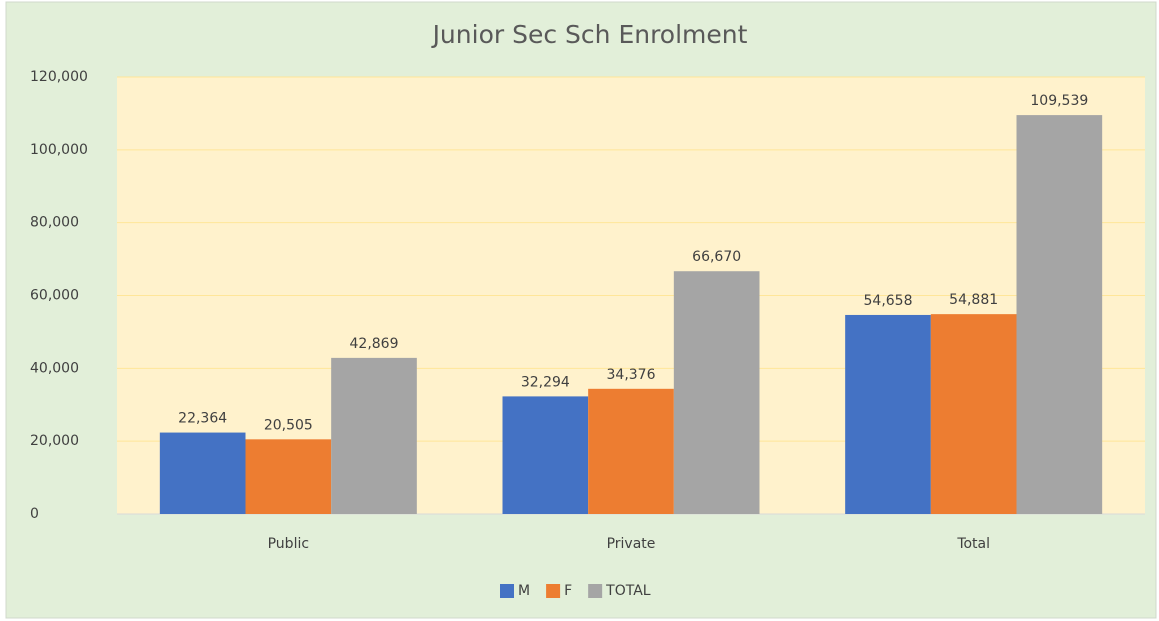 This screenshot has width=1159, height=621. I want to click on data-label: 109,539, so click(1059, 101).